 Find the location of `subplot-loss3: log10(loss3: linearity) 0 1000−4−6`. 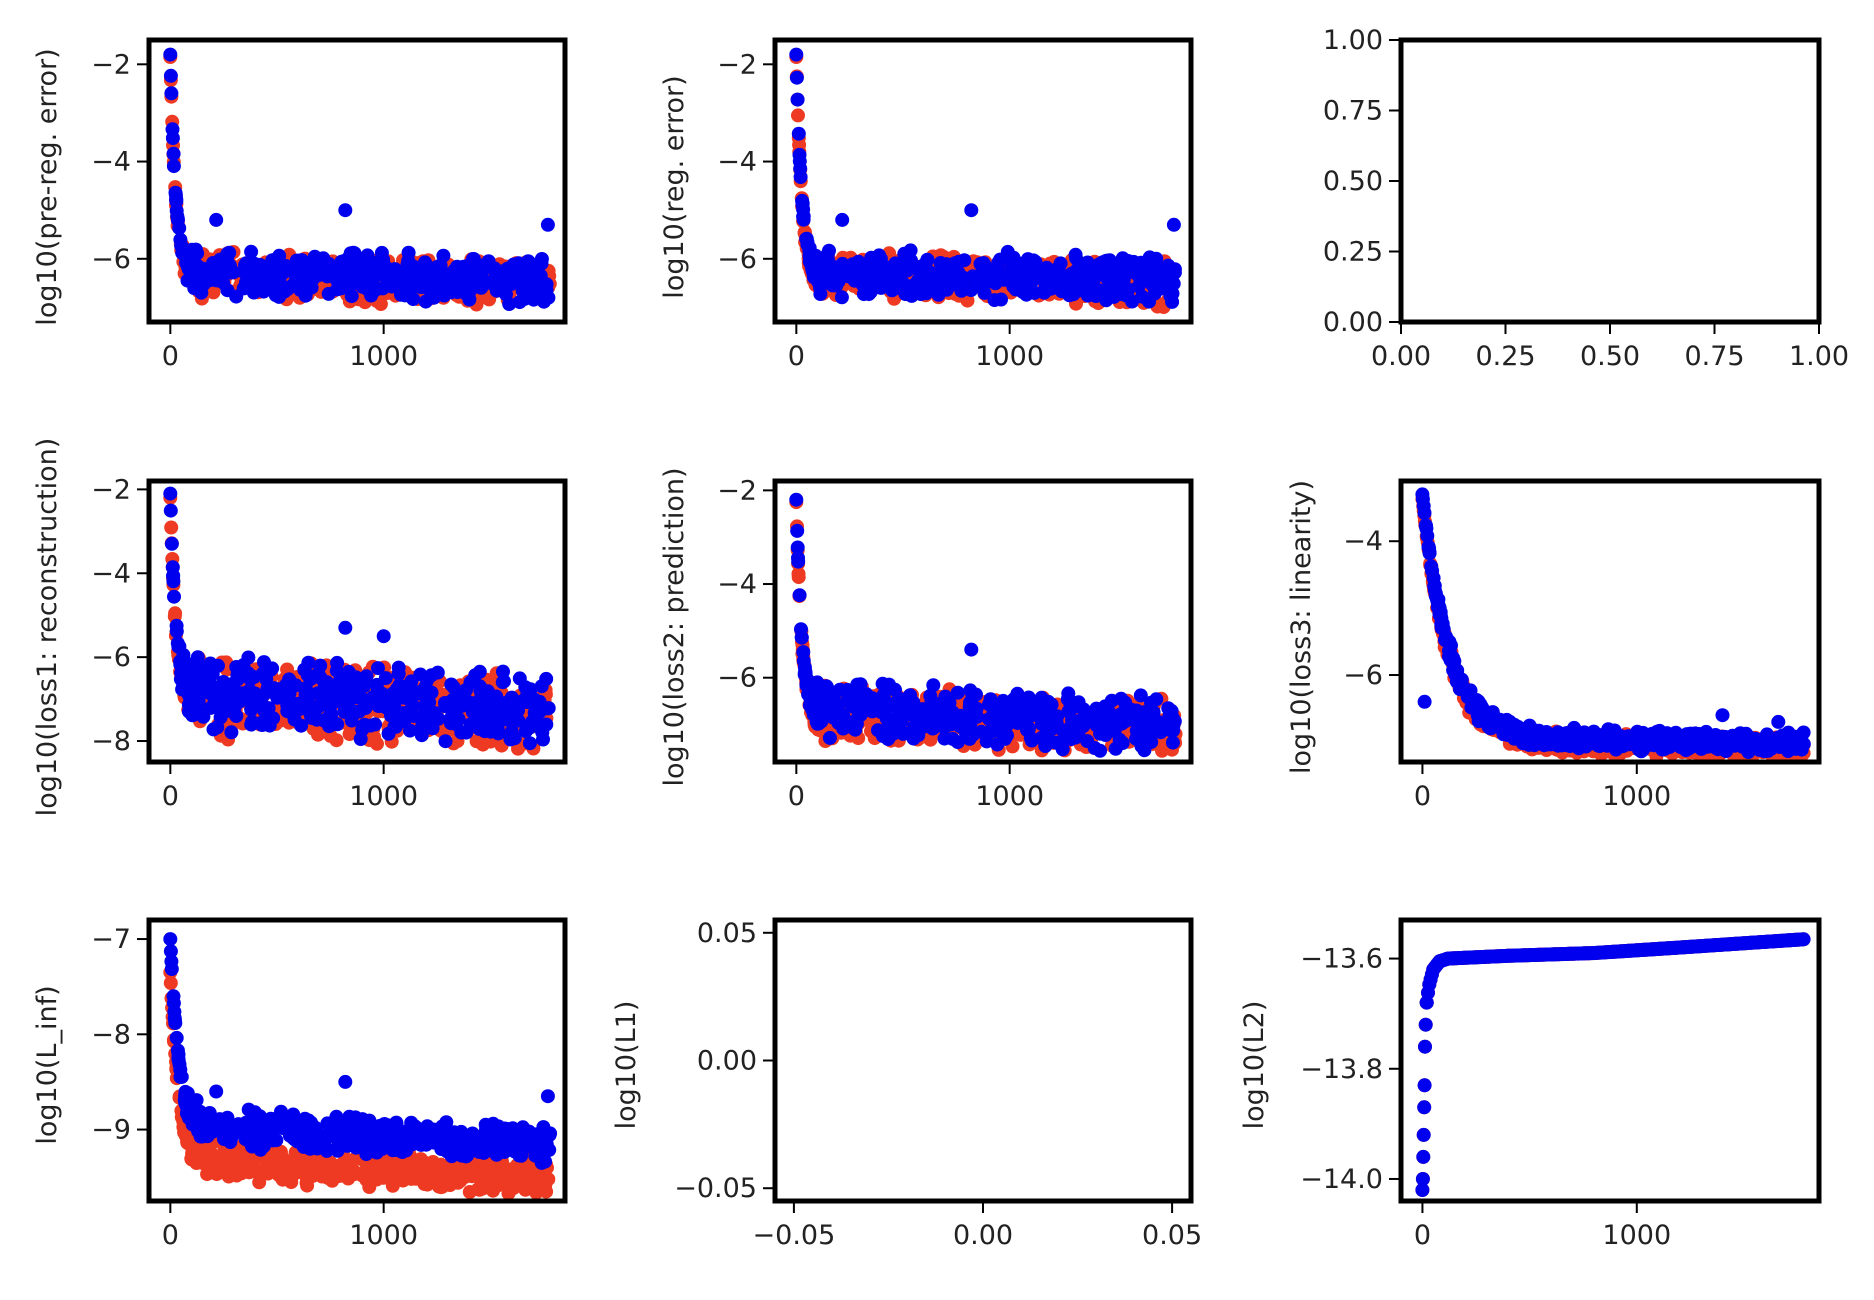

subplot-loss3: log10(loss3: linearity) 0 1000−4−6 is located at coordinates (1554, 645).